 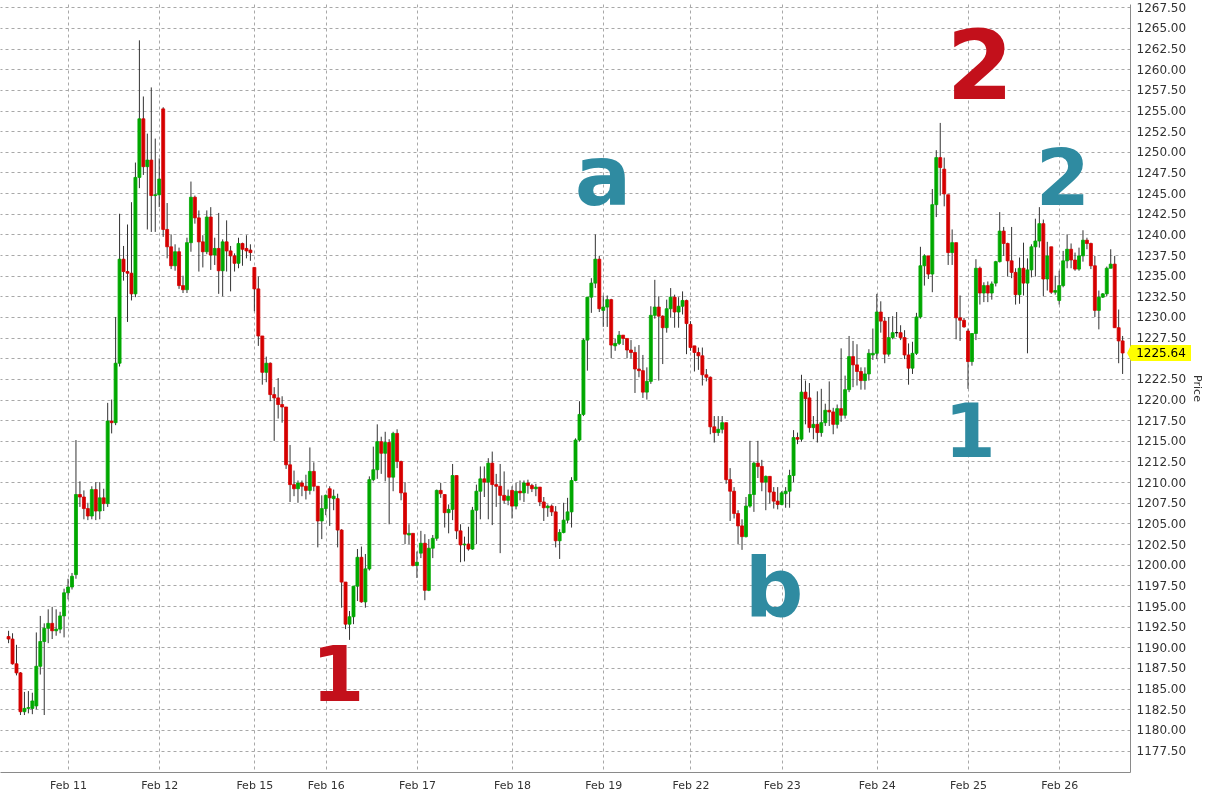 I want to click on y-tick-label: 1252.50, so click(x=1161, y=131).